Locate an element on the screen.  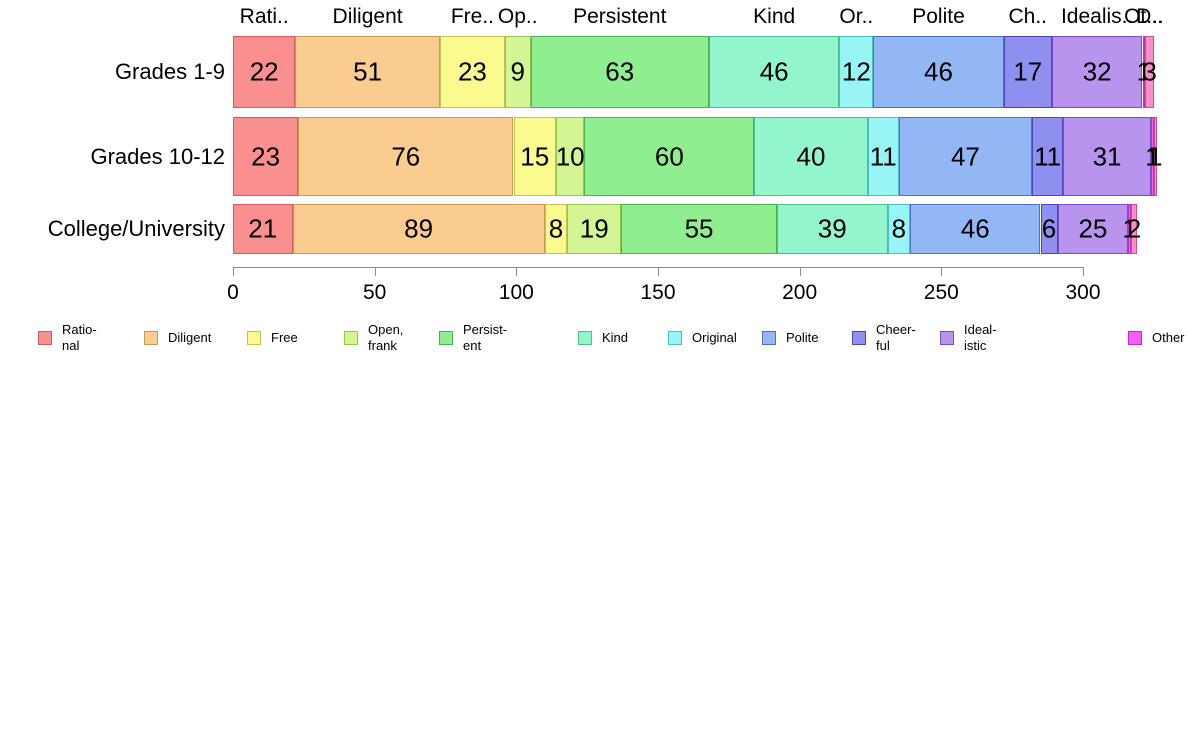
legend-label-line: Kind is located at coordinates (615, 337).